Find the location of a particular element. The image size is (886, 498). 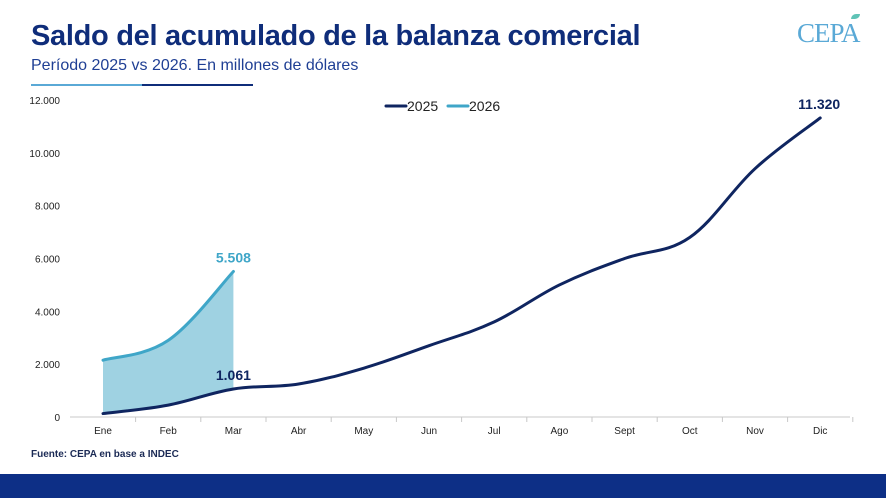

gap-area-fill is located at coordinates (168, 342).